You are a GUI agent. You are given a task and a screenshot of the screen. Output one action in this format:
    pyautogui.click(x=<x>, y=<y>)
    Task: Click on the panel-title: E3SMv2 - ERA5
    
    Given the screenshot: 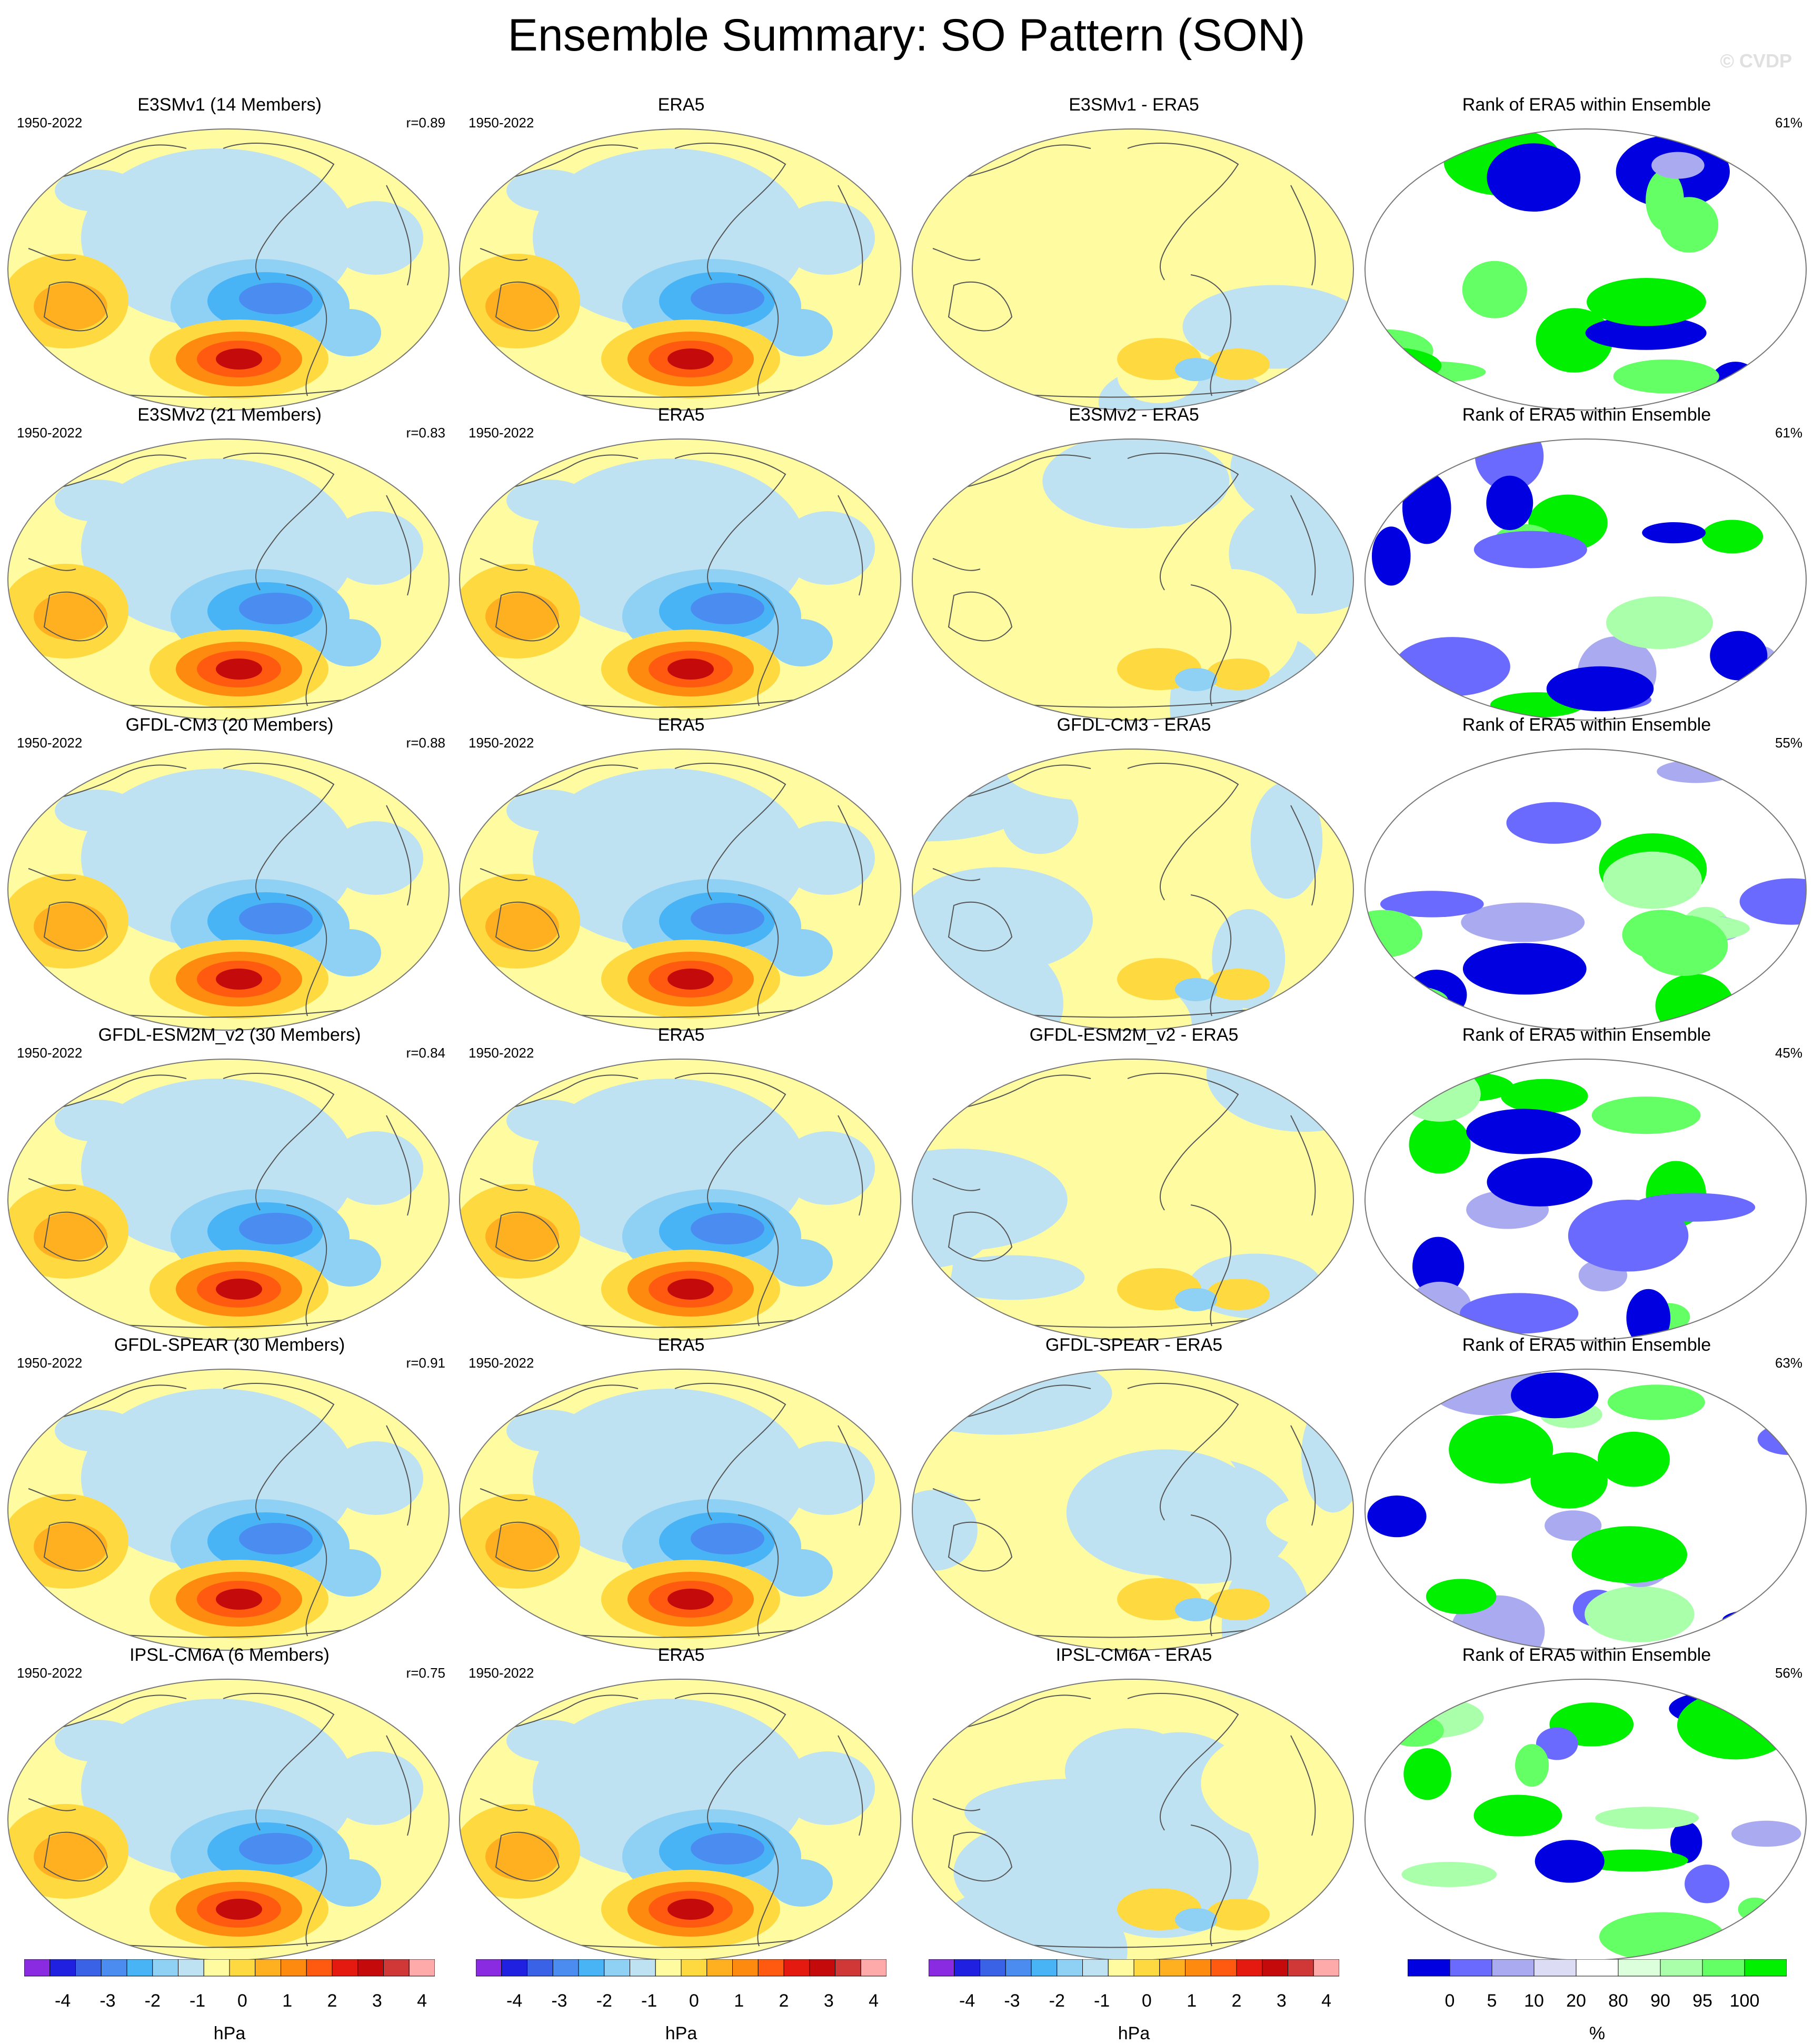 What is the action you would take?
    pyautogui.click(x=1134, y=415)
    